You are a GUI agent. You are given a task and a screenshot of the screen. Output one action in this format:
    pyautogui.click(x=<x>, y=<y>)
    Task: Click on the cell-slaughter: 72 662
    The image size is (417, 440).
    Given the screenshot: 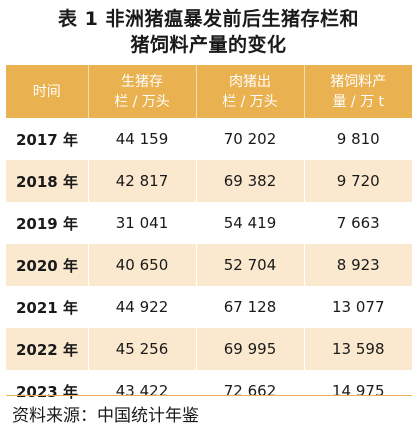 What is the action you would take?
    pyautogui.click(x=250, y=391)
    